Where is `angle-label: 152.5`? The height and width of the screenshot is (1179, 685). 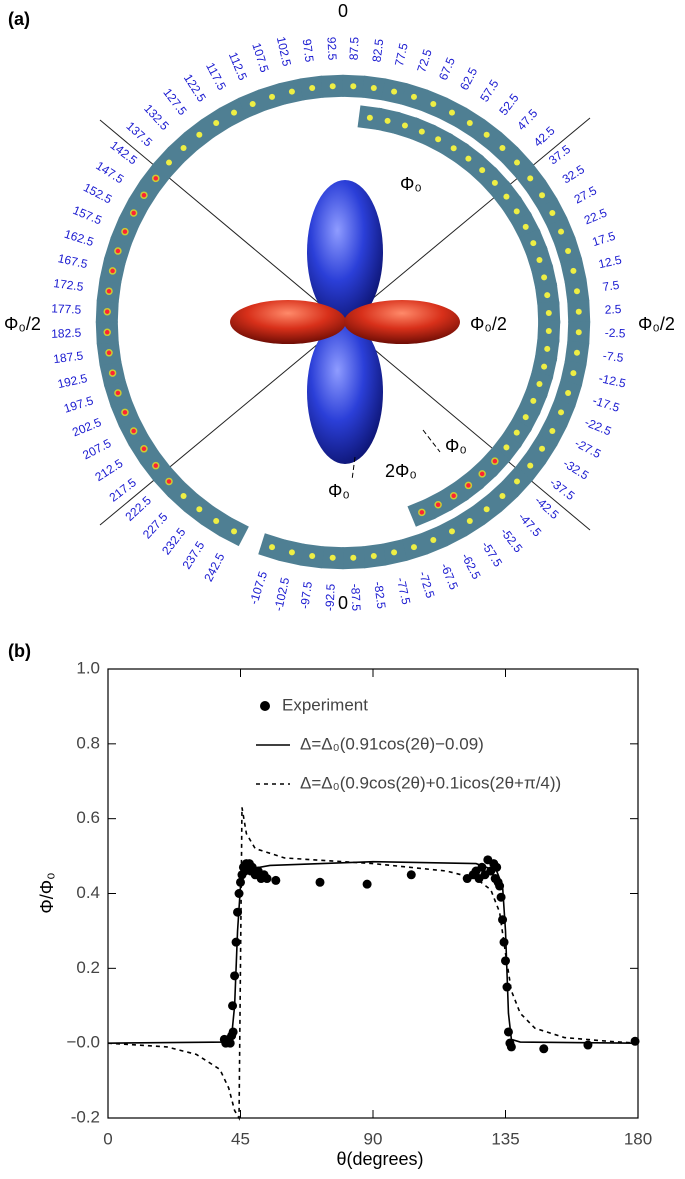 angle-label: 152.5 is located at coordinates (97, 193).